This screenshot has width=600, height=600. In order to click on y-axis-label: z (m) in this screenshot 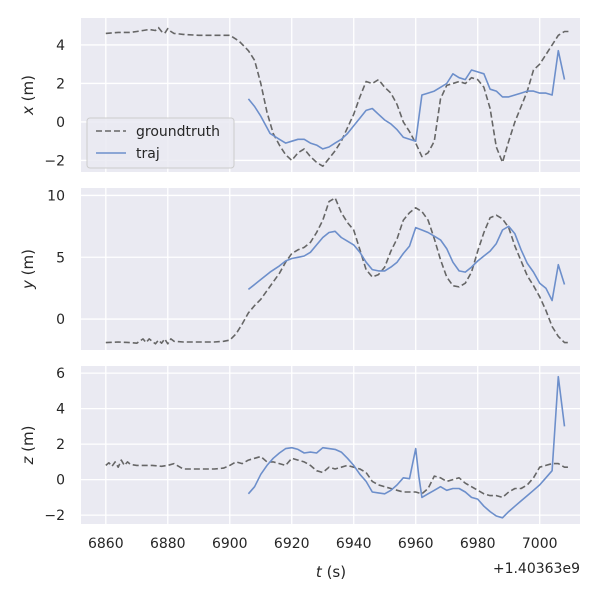, I will do `click(28, 446)`.